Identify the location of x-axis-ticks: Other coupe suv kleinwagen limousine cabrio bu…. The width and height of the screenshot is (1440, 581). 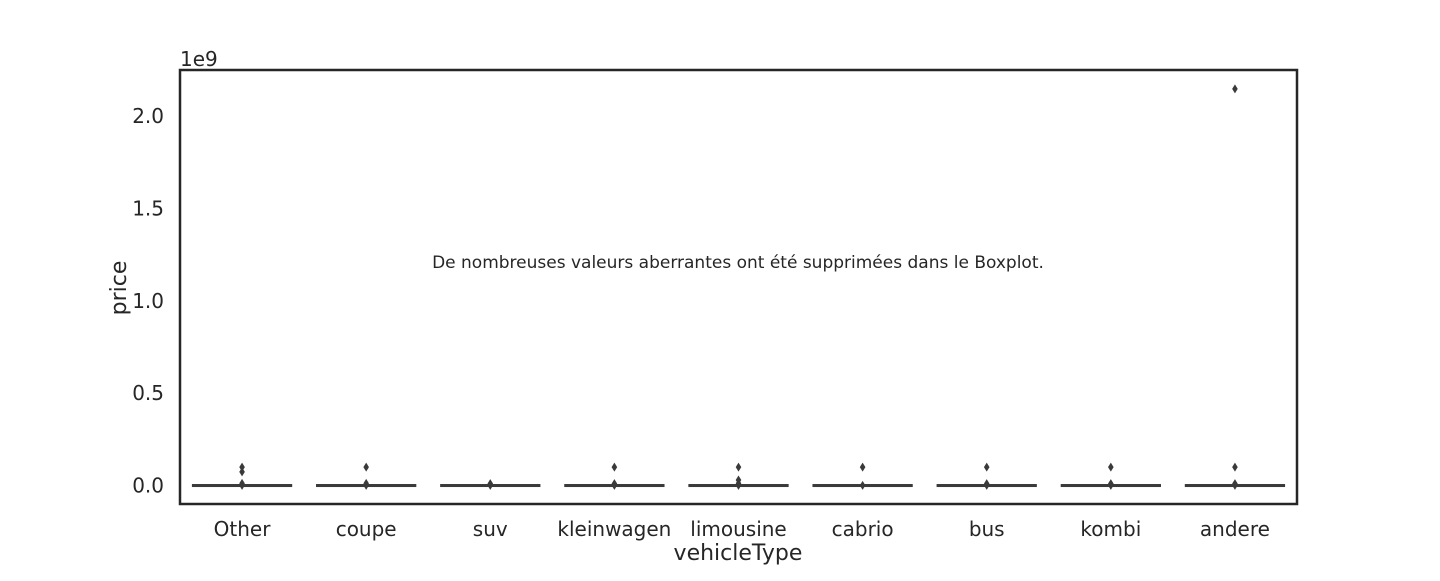
(742, 529).